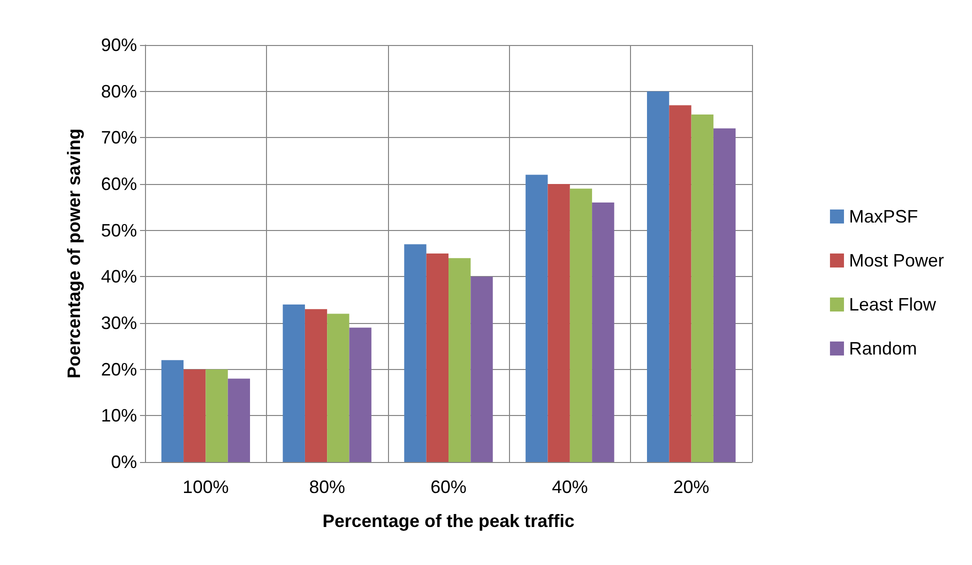 This screenshot has width=972, height=565. Describe the element at coordinates (691, 487) in the screenshot. I see `x-tick-label: 20%` at that location.